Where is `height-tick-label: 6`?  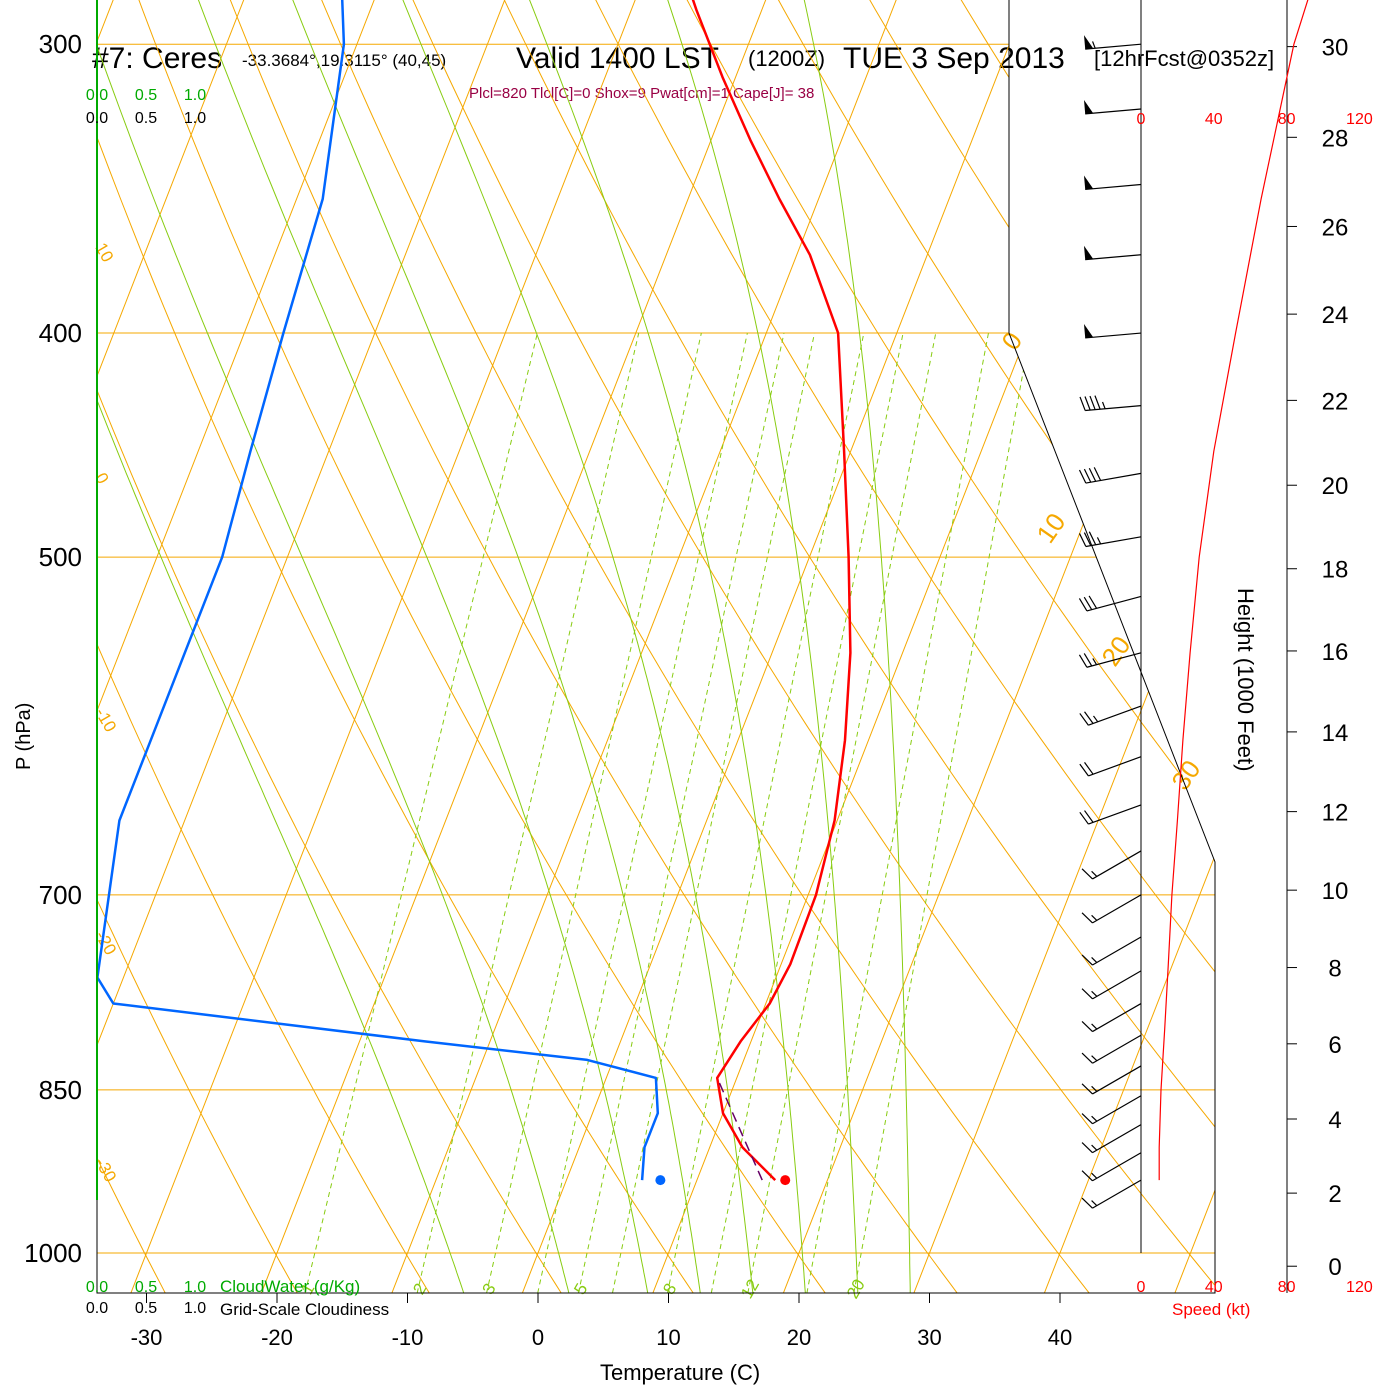
height-tick-label: 6 is located at coordinates (1334, 1045).